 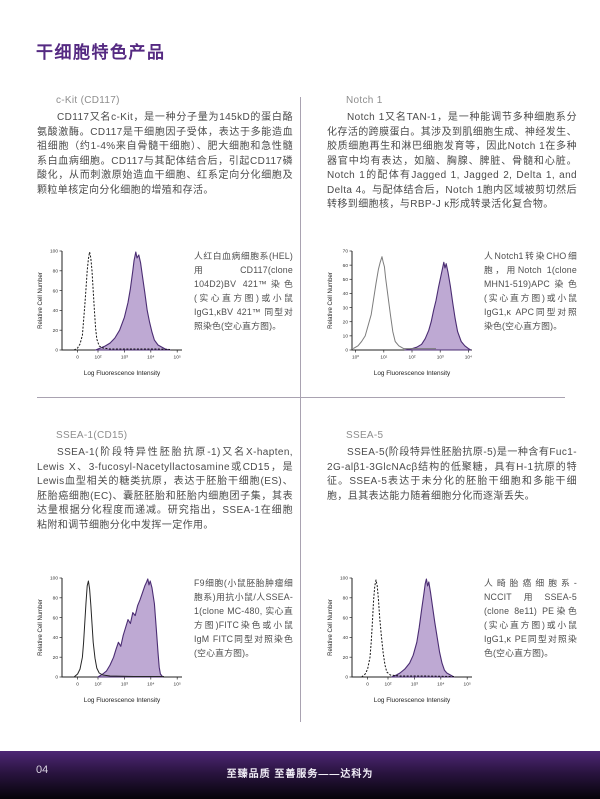 I want to click on svg-text: 10⁰, so click(x=355, y=358).